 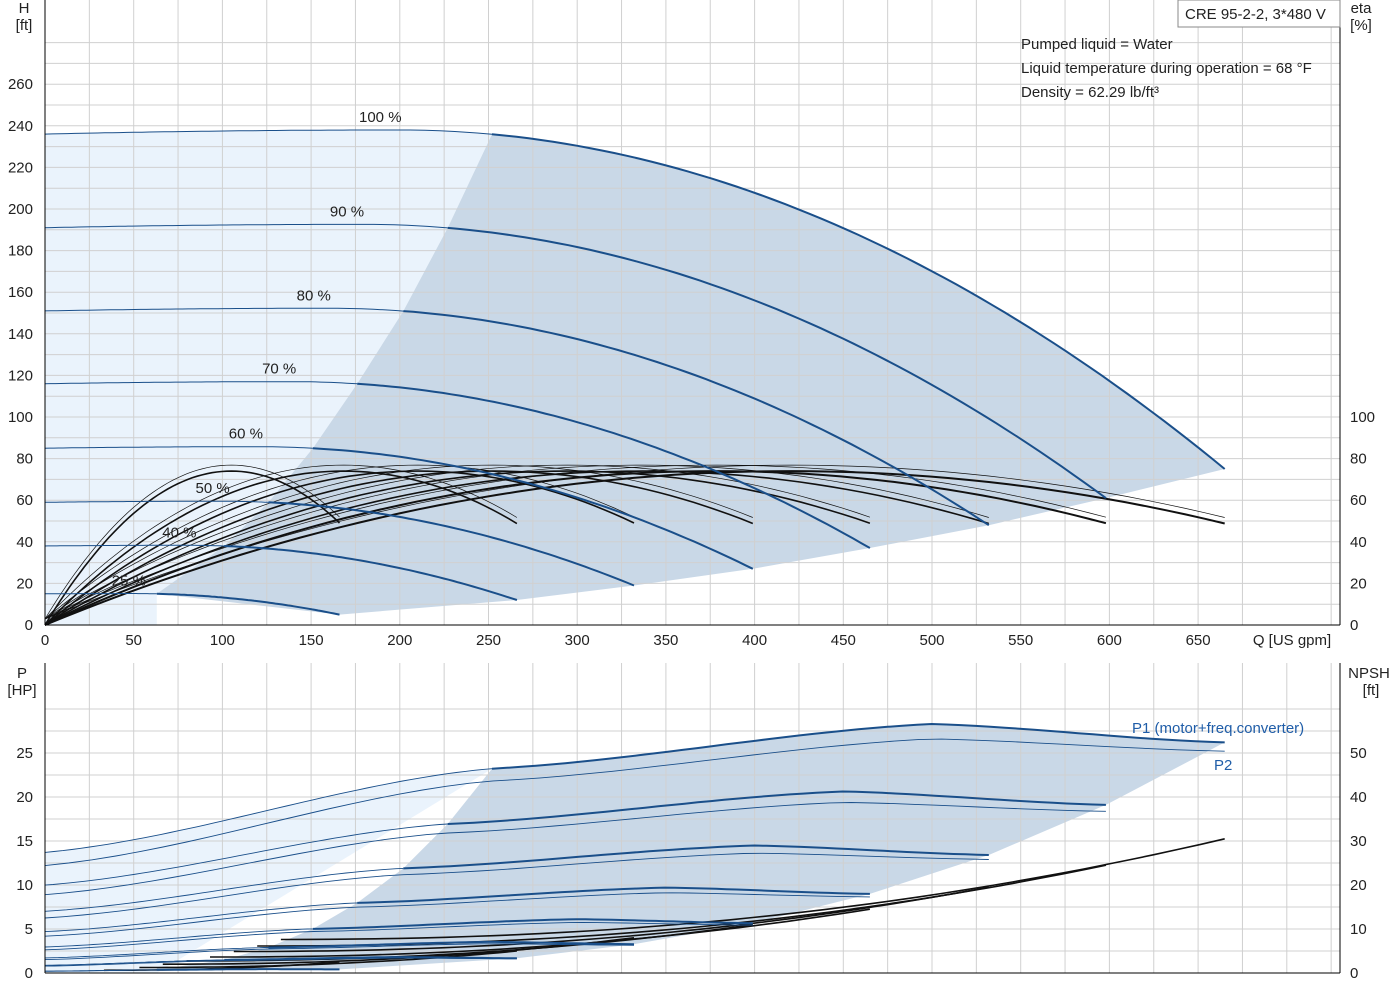 I want to click on flow-tick-label: 550, so click(x=1020, y=640).